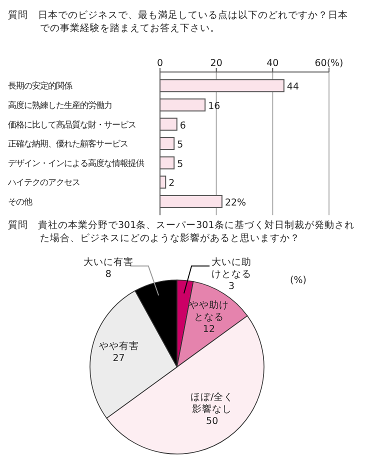 The image size is (365, 473). I want to click on data-label: 8, so click(108, 274).